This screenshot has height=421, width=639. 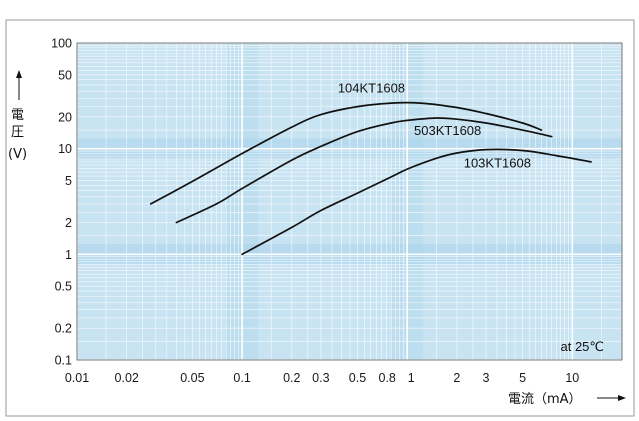 I want to click on temperature-annotation: at 25℃, so click(x=582, y=346).